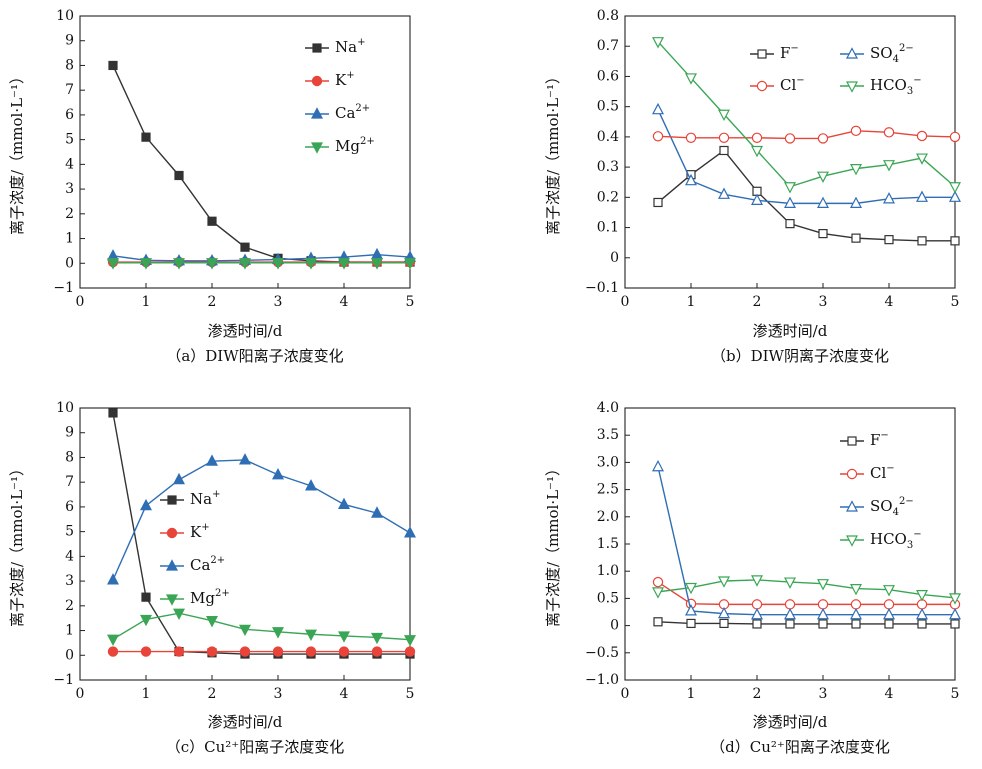  Describe the element at coordinates (608, 107) in the screenshot. I see `y-tick-label: 0.5` at that location.